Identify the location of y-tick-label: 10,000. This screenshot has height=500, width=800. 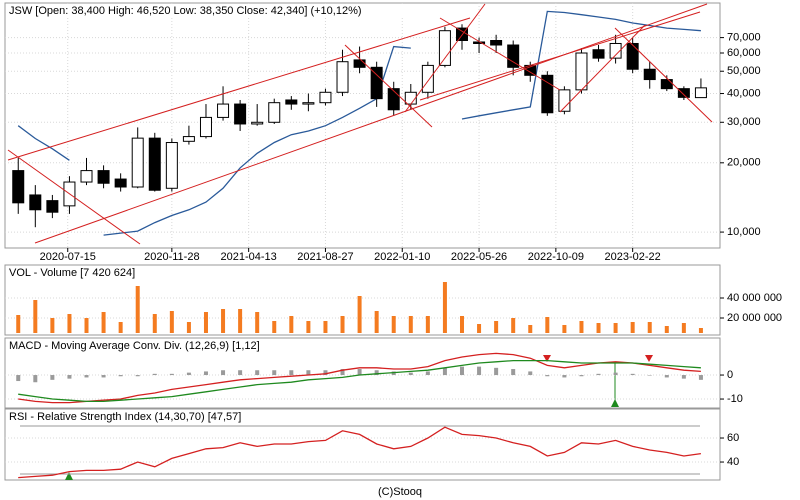
(744, 232).